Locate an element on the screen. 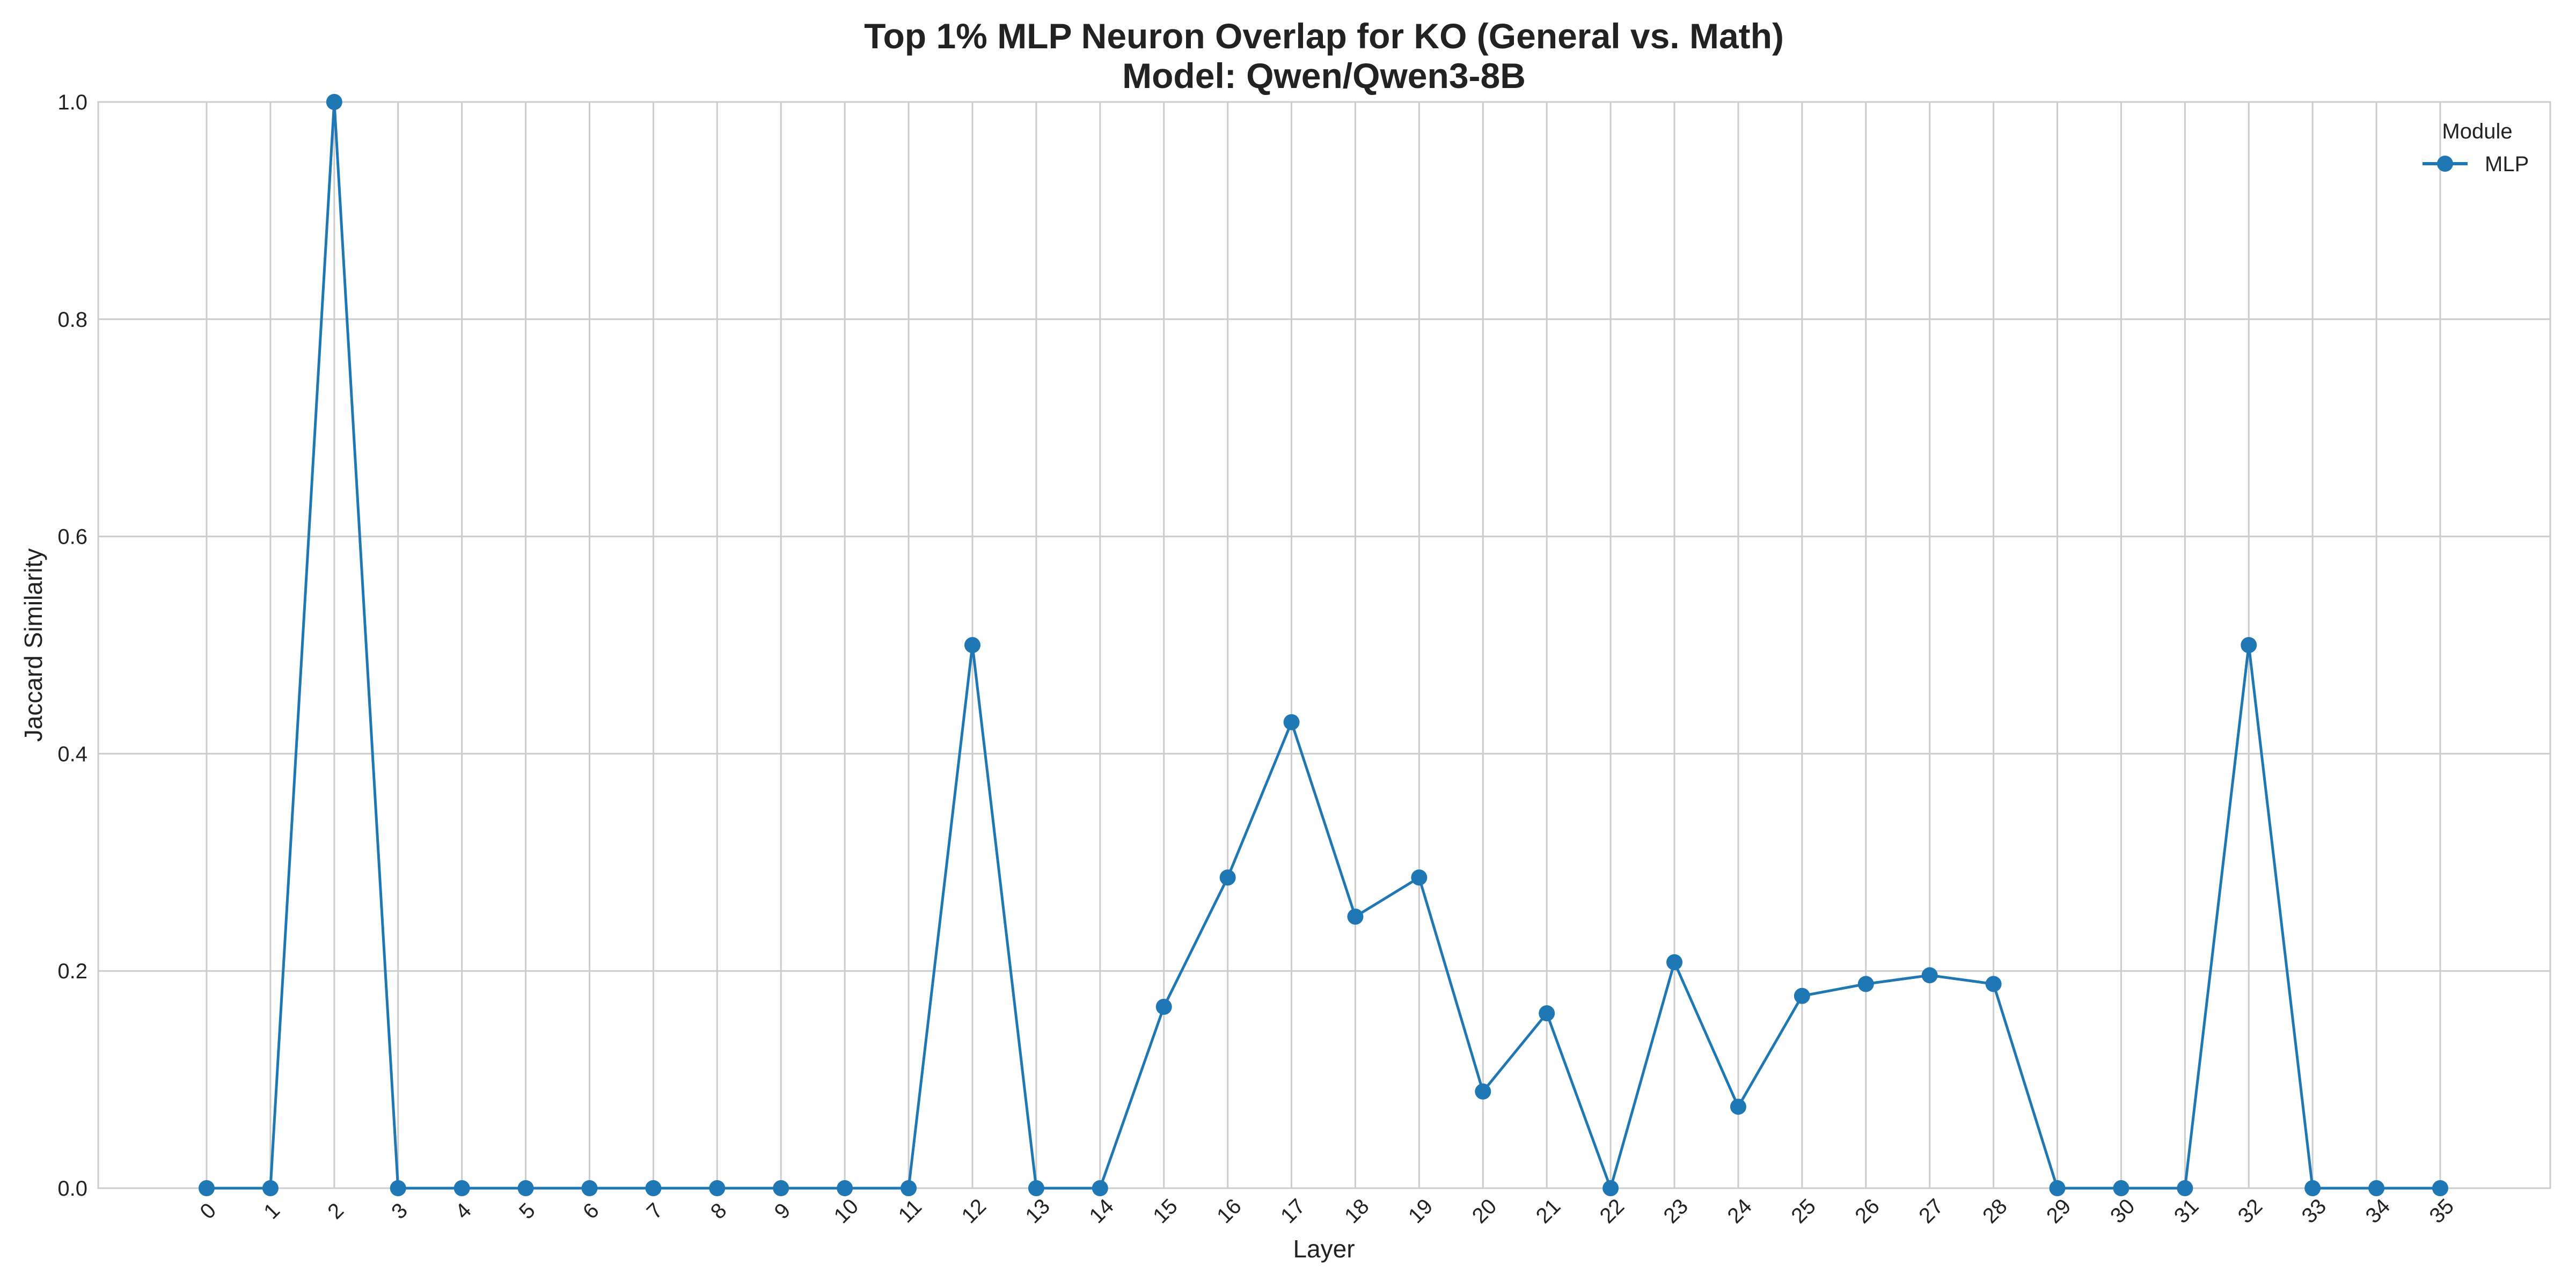 The width and height of the screenshot is (2576, 1288). x-tick-label: 8 is located at coordinates (718, 1211).